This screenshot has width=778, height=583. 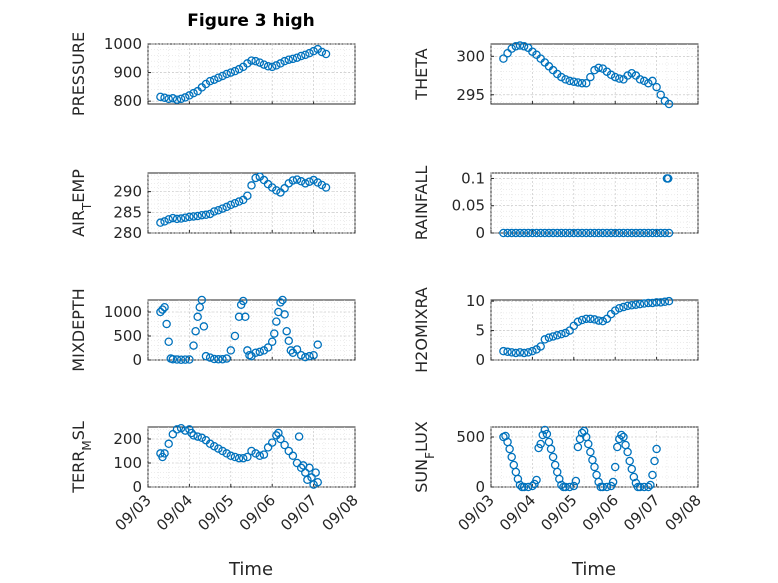 What do you see at coordinates (127, 233) in the screenshot?
I see `y-tick-label: 280` at bounding box center [127, 233].